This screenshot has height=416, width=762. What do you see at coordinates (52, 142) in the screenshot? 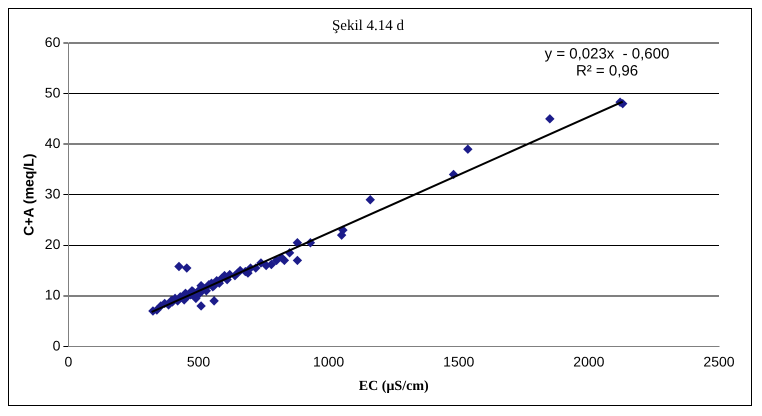
I see `y-tick-label: 40` at bounding box center [52, 142].